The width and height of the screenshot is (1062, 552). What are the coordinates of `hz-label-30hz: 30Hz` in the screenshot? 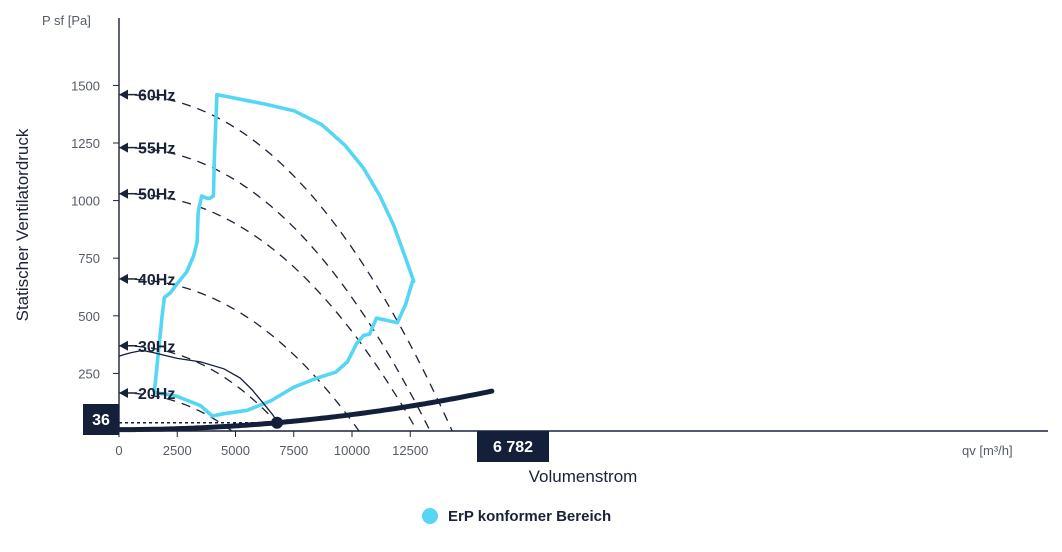 It's located at (156, 347).